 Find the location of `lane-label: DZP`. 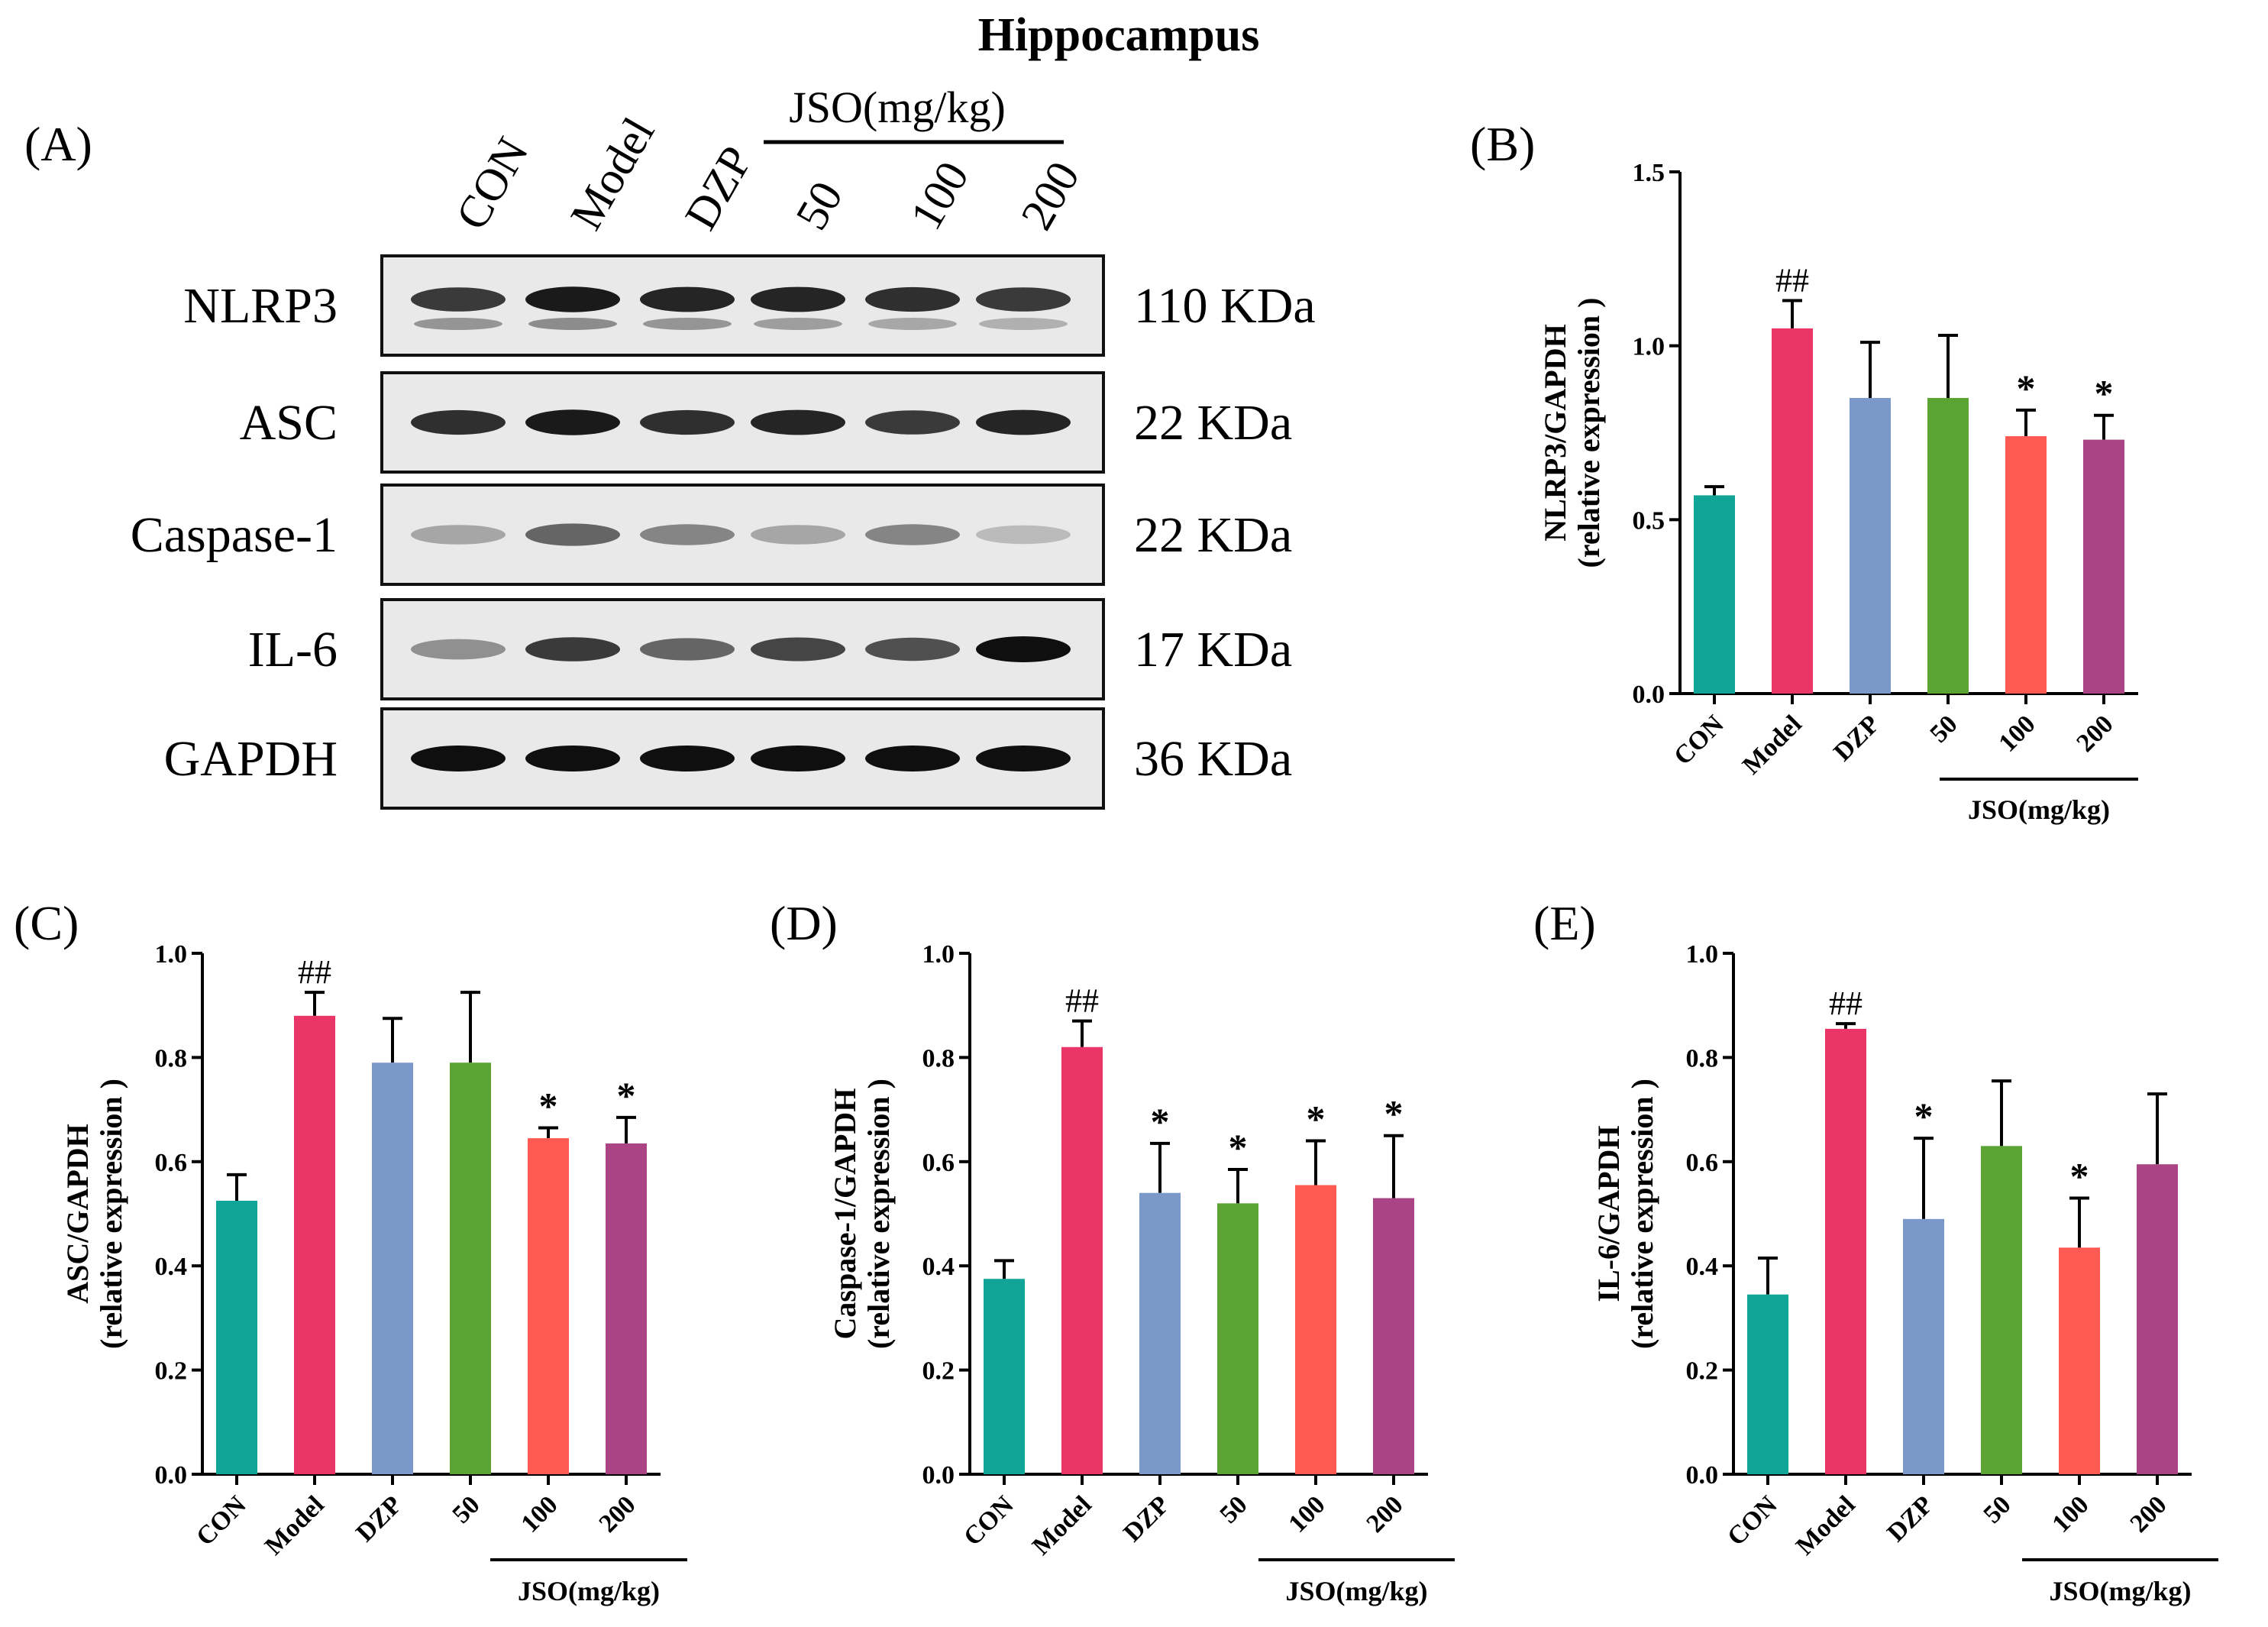

lane-label: DZP is located at coordinates (718, 187).